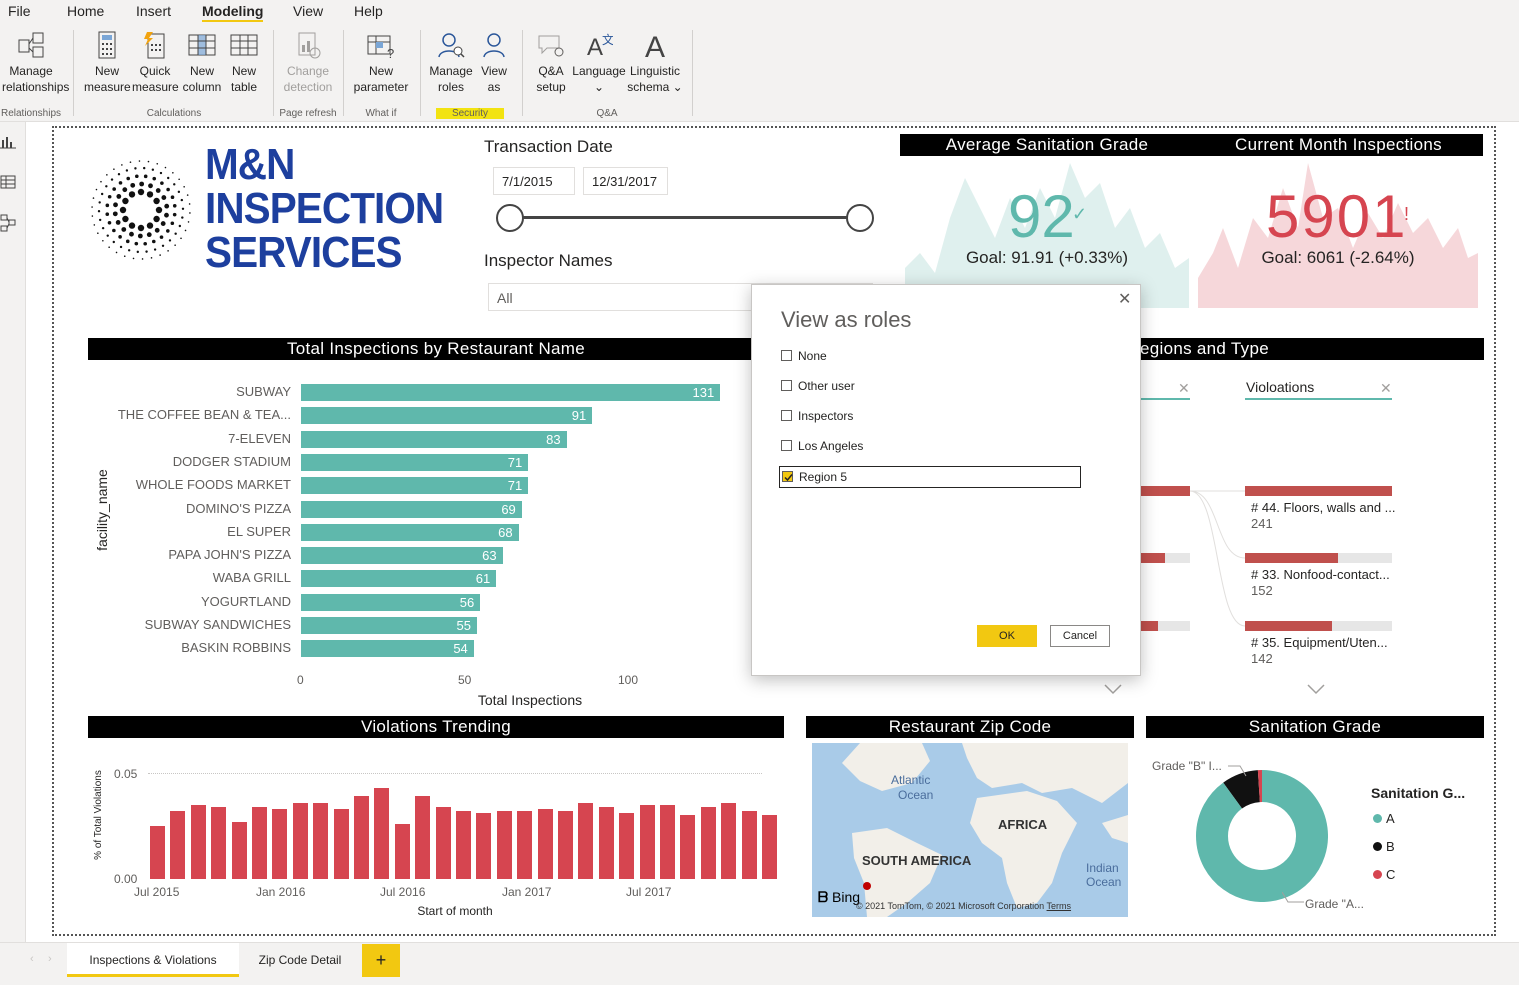 The image size is (1519, 985). Describe the element at coordinates (1242, 789) in the screenshot. I see `donut-slice-b` at that location.